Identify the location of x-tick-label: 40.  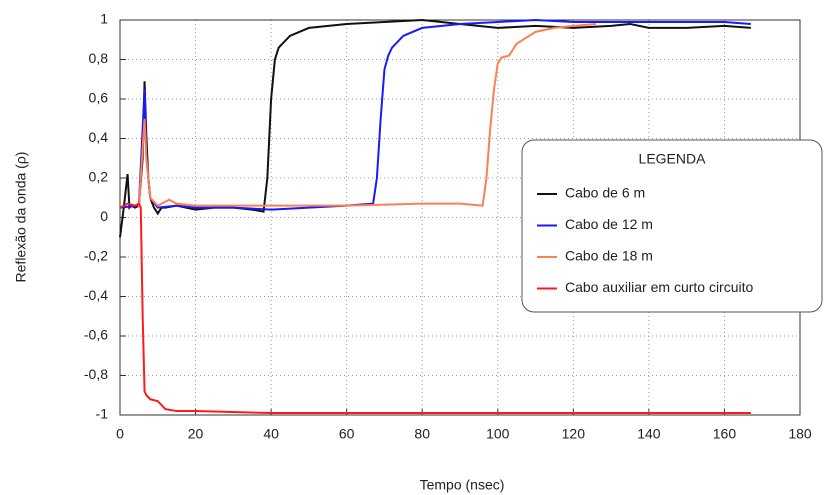
(271, 434).